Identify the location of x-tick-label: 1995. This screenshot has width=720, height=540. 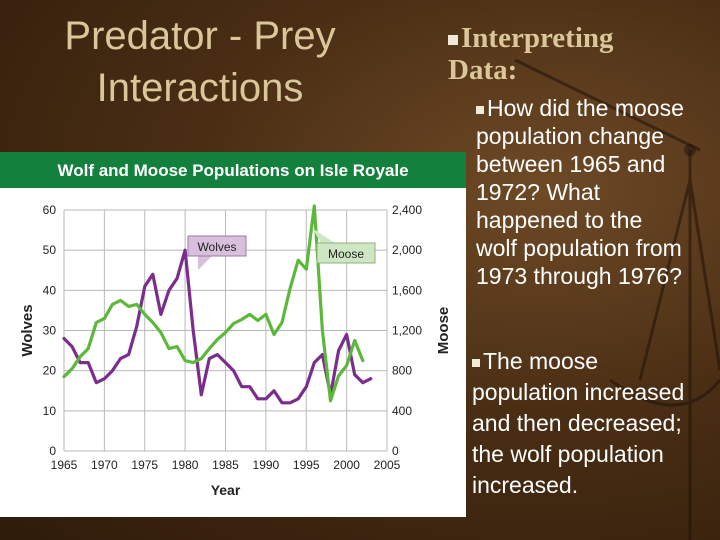
(306, 465).